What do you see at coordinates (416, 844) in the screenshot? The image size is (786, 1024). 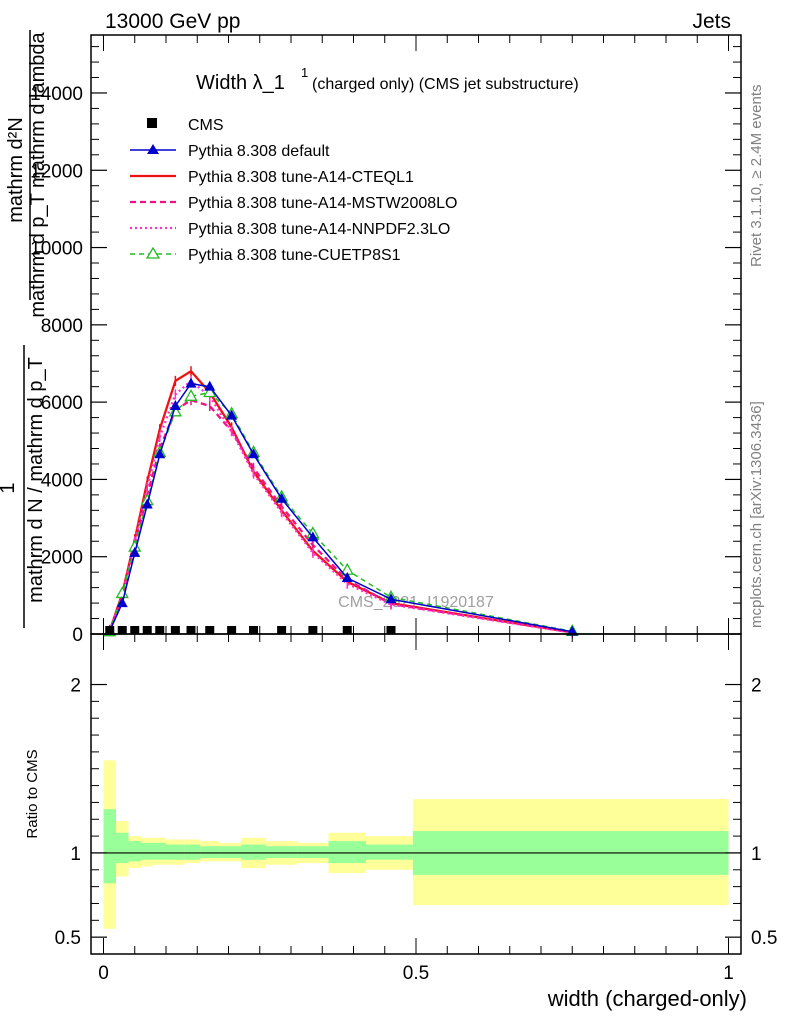 I see `ratio-uncertainty-bands` at bounding box center [416, 844].